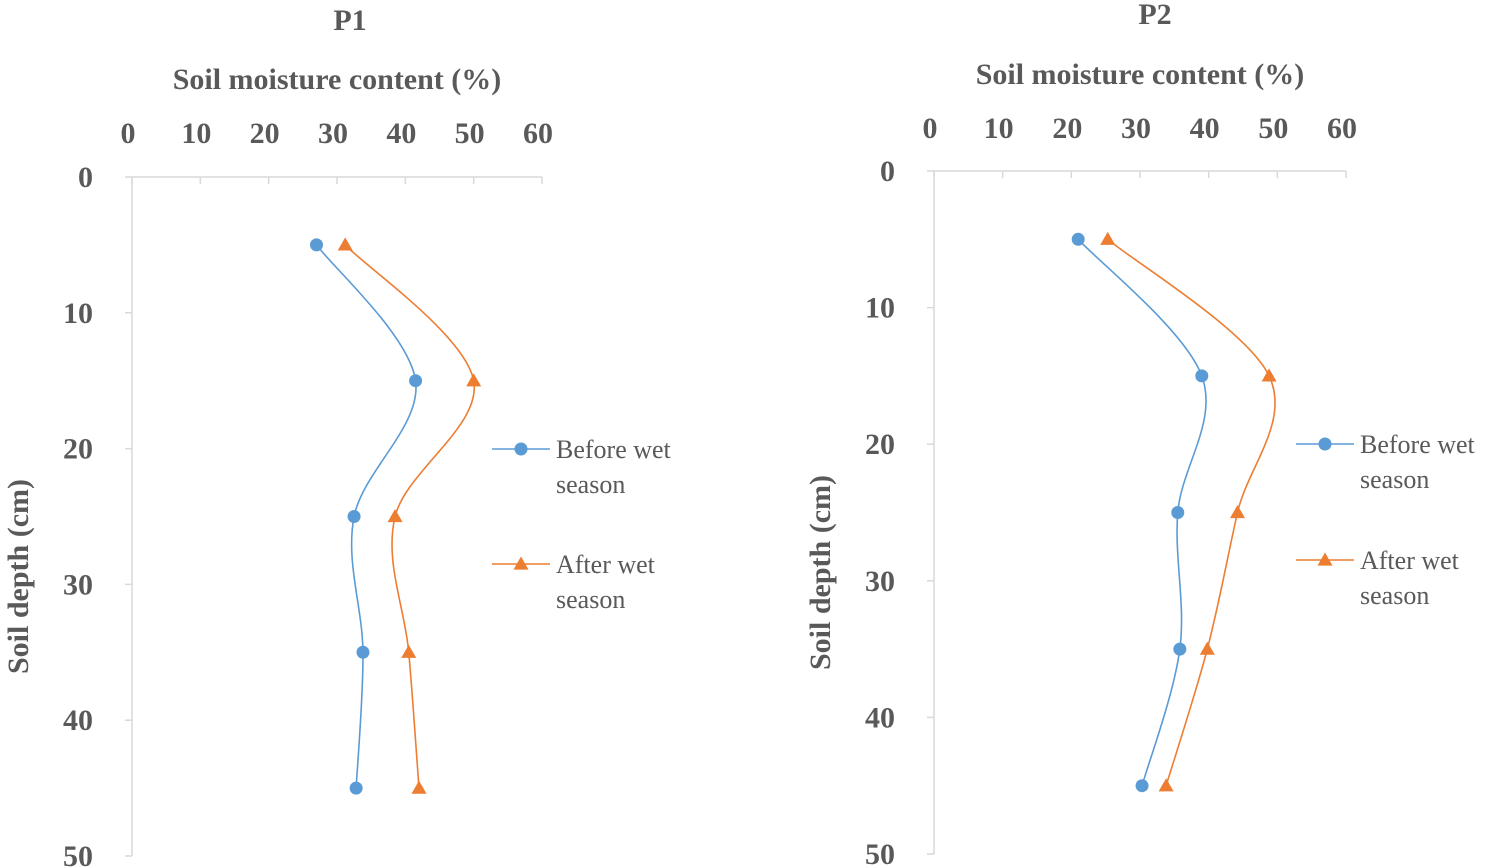 The height and width of the screenshot is (868, 1496). Describe the element at coordinates (1154, 15) in the screenshot. I see `chart-title: P2` at that location.